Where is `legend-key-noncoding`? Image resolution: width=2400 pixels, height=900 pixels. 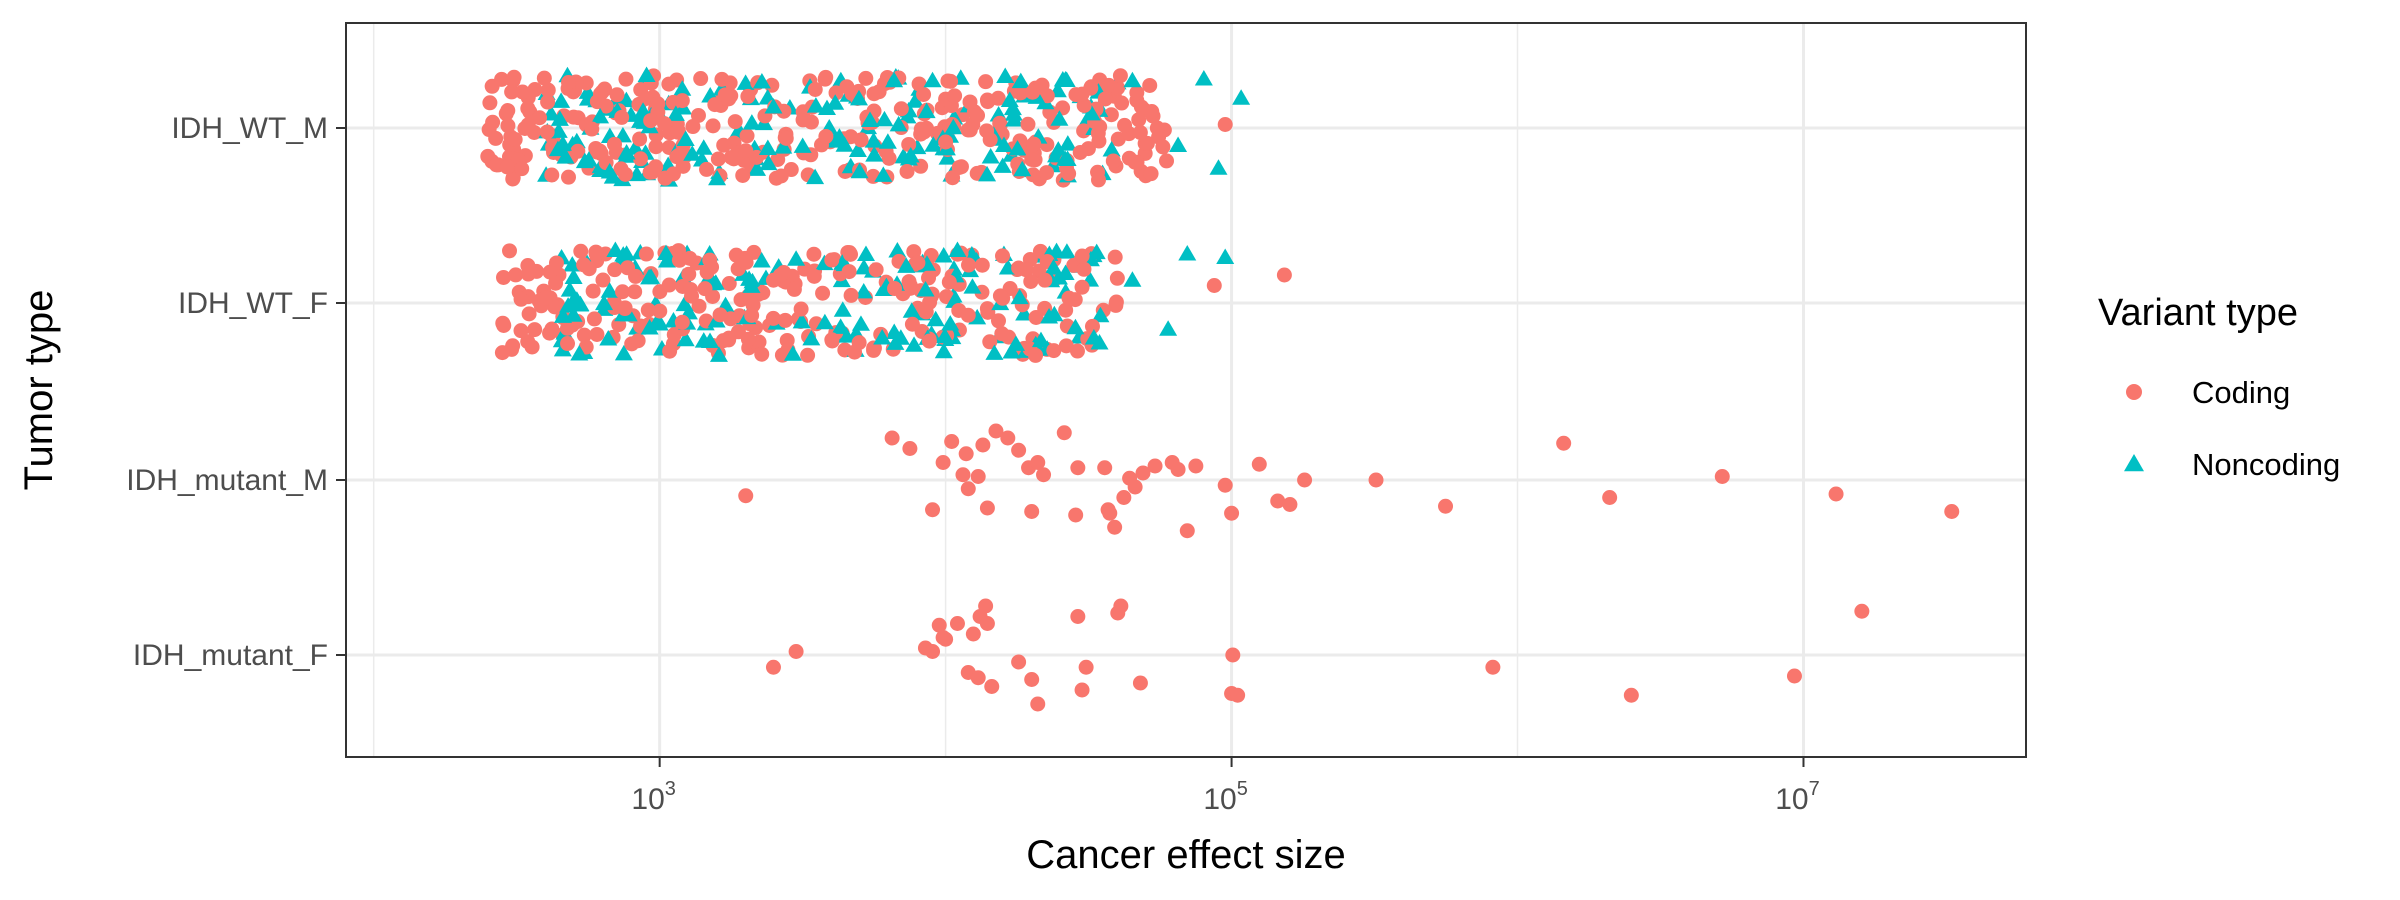
legend-key-noncoding is located at coordinates (2134, 463).